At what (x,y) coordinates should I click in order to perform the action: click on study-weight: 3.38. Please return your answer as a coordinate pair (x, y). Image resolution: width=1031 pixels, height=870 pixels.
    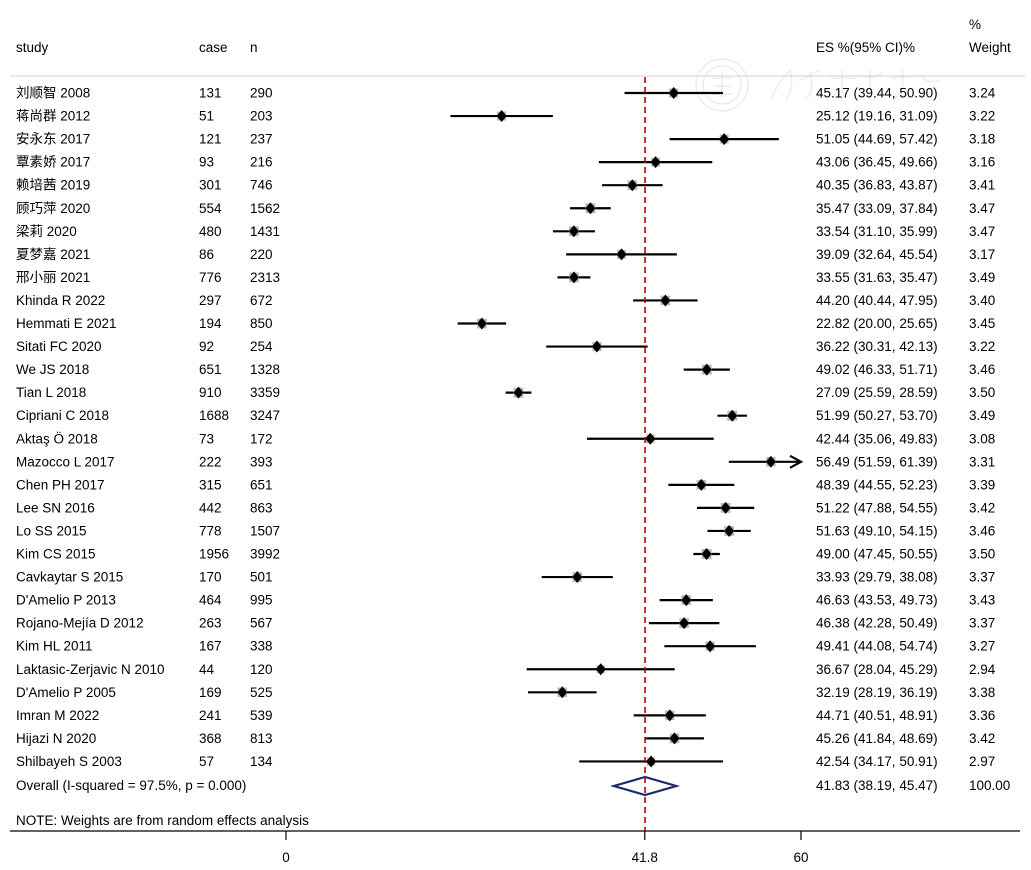
    Looking at the image, I should click on (982, 692).